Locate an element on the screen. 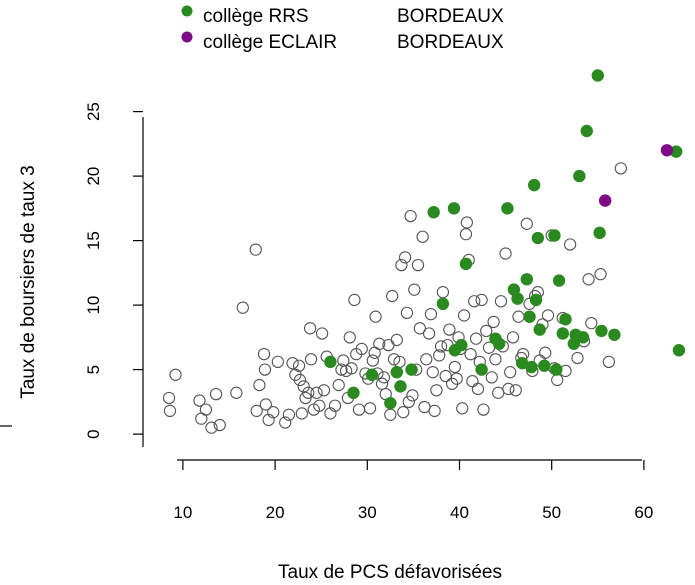 This screenshot has width=695, height=585. x-tick-label-60: 60 is located at coordinates (643, 512).